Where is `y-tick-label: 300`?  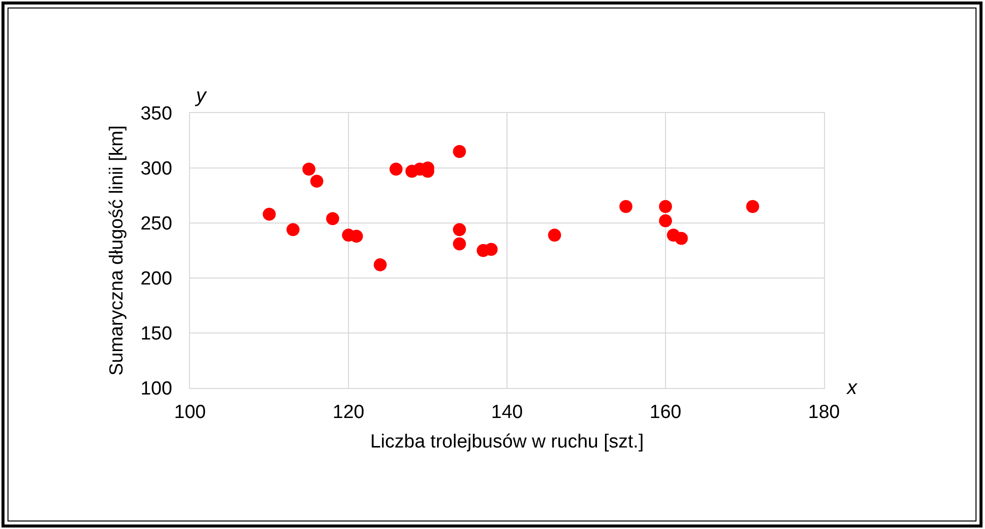
y-tick-label: 300 is located at coordinates (156, 169).